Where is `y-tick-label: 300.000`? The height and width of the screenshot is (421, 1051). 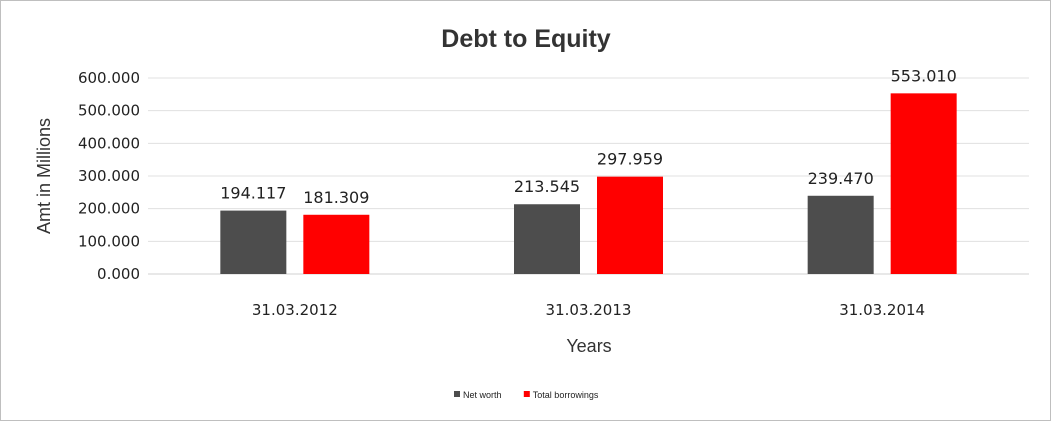
y-tick-label: 300.000 is located at coordinates (109, 176).